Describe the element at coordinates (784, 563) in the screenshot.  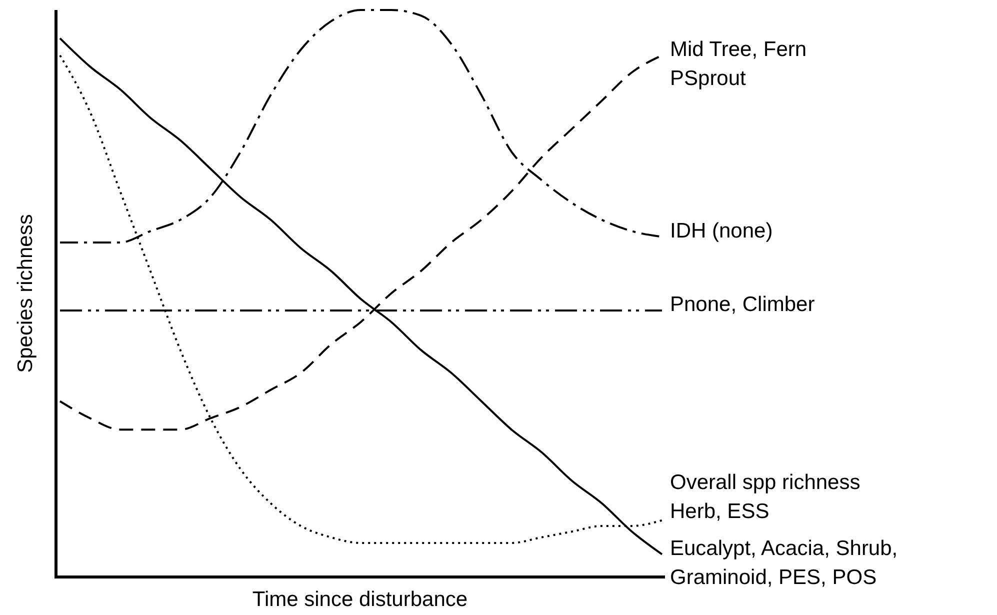
I see `series-label: Eucalypt, Acacia, Shrub, Graminoid, PES, POS` at that location.